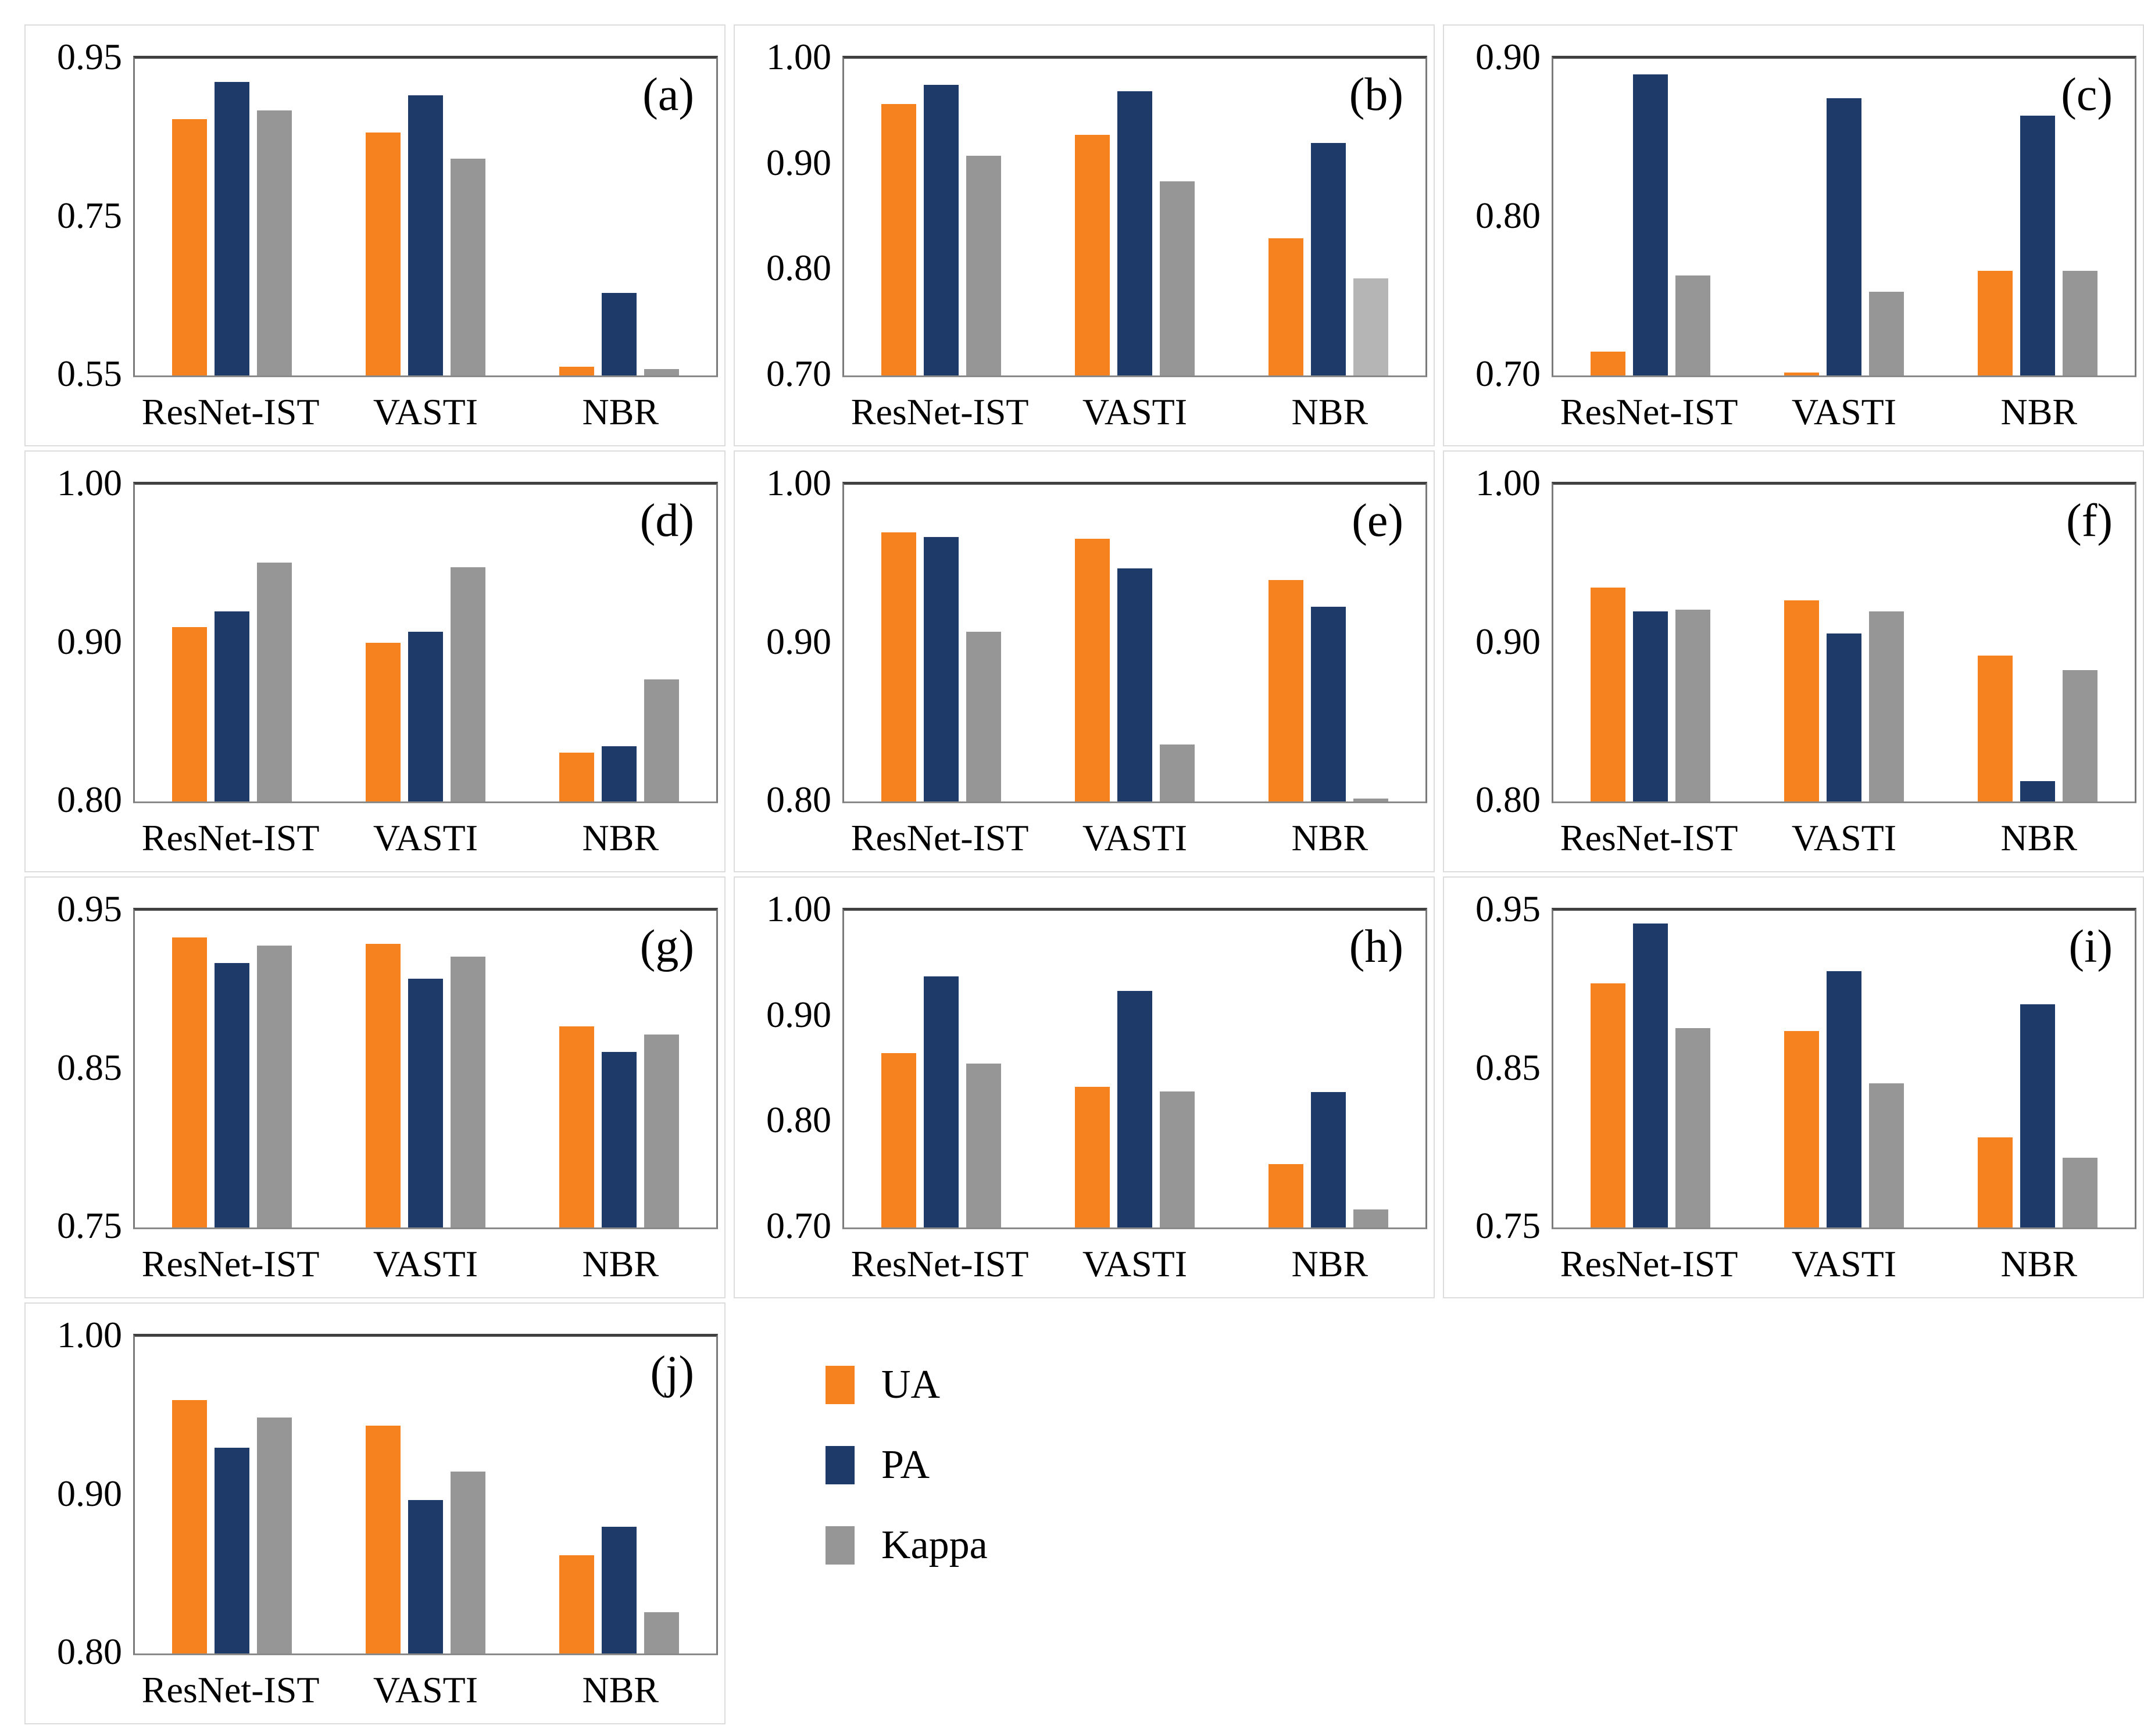 Image resolution: width=2144 pixels, height=1736 pixels. What do you see at coordinates (89, 908) in the screenshot?
I see `y-tick-label: 0.95` at bounding box center [89, 908].